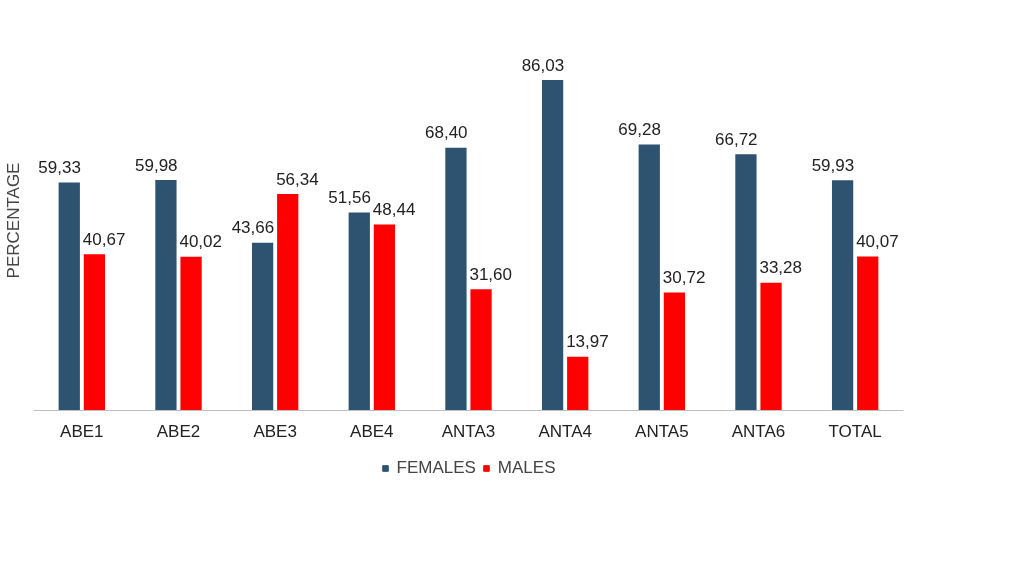  What do you see at coordinates (639, 129) in the screenshot?
I see `data-label: 69,28` at bounding box center [639, 129].